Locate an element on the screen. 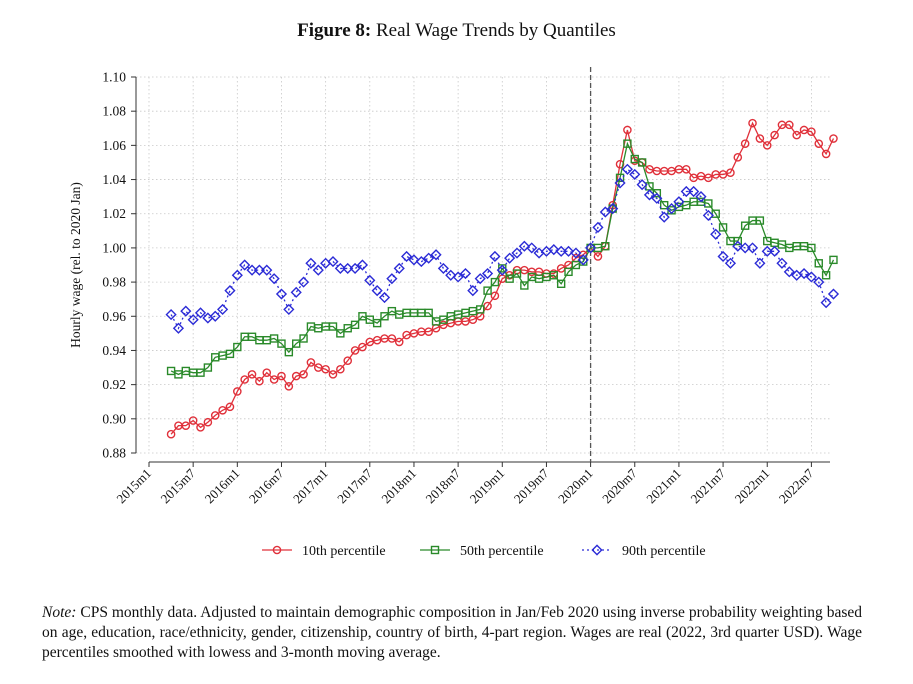 This screenshot has width=913, height=684. y-axis-label: Hourly wage (rel. to 2020 Jan) is located at coordinates (75, 265).